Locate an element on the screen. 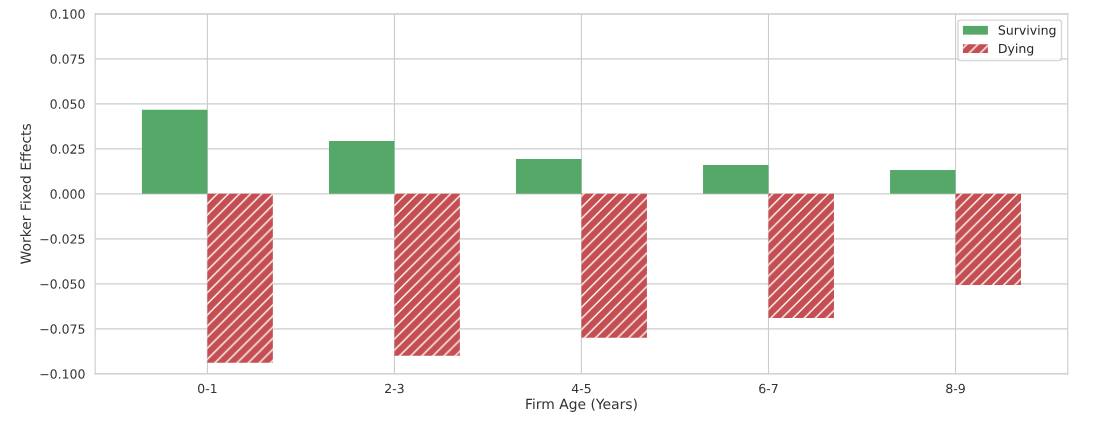 The width and height of the screenshot is (1094, 421). legend-label: Surviving is located at coordinates (1027, 31).